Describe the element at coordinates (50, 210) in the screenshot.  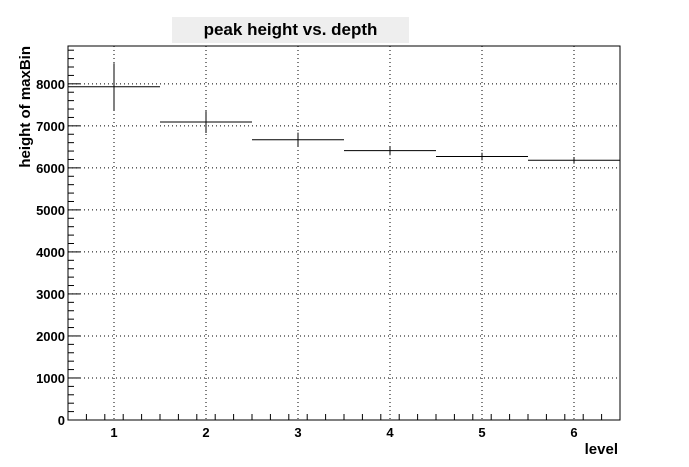
I see `y-tick-label: 5000` at that location.